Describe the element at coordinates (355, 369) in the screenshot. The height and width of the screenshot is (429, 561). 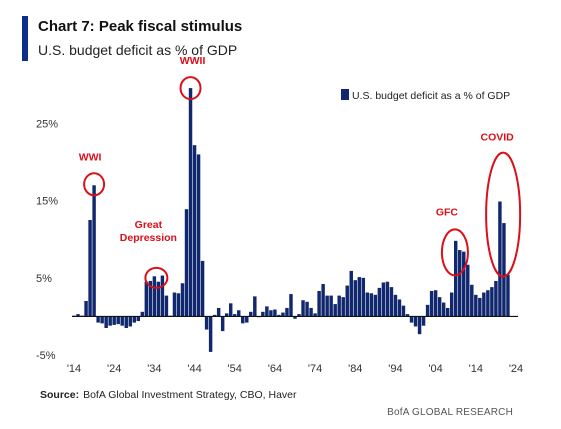
I see `x-tick-label: '84` at that location.